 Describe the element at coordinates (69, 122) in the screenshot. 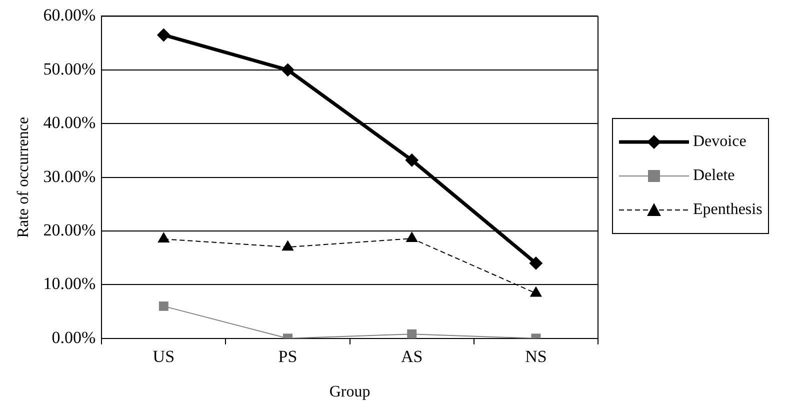

I see `y-tick-label: 40.00%` at that location.